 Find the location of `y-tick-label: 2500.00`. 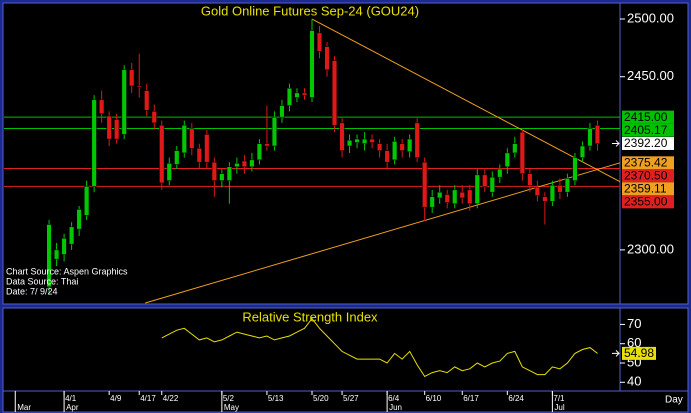

y-tick-label: 2500.00 is located at coordinates (650, 17).